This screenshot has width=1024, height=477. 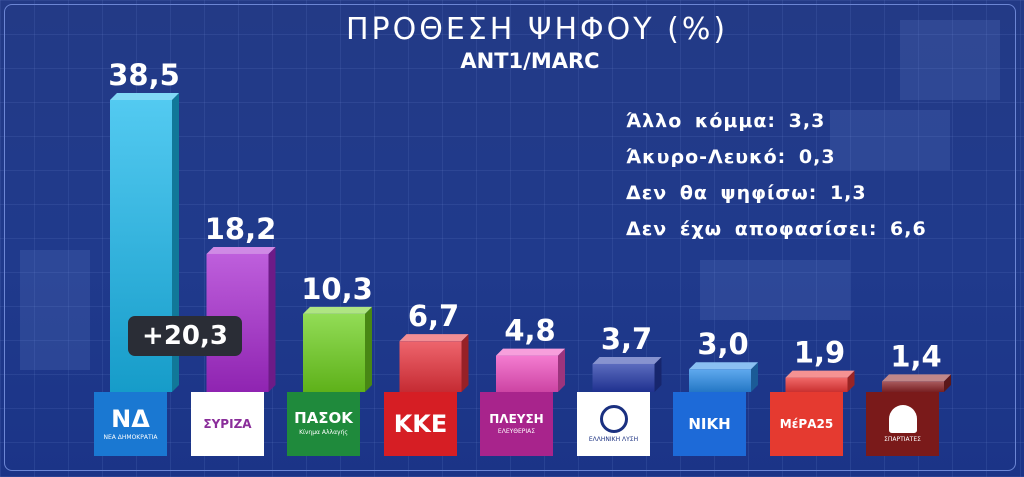 I want to click on spartiates-logo: ΣΠΑΡΤΙΑΤΕΣ, so click(x=902, y=424).